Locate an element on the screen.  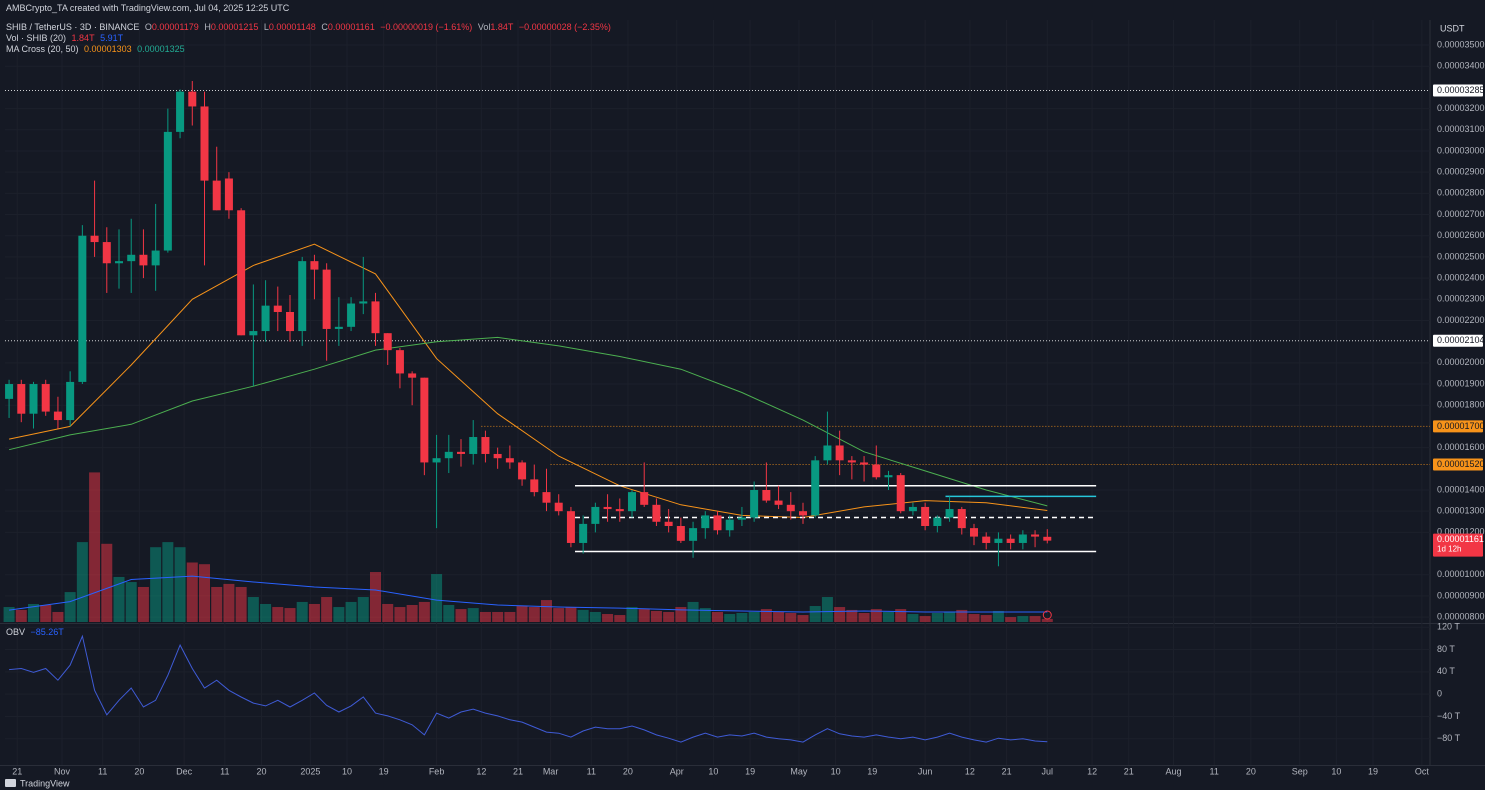
y-tick-label: 0.00000900 is located at coordinates (1461, 595).